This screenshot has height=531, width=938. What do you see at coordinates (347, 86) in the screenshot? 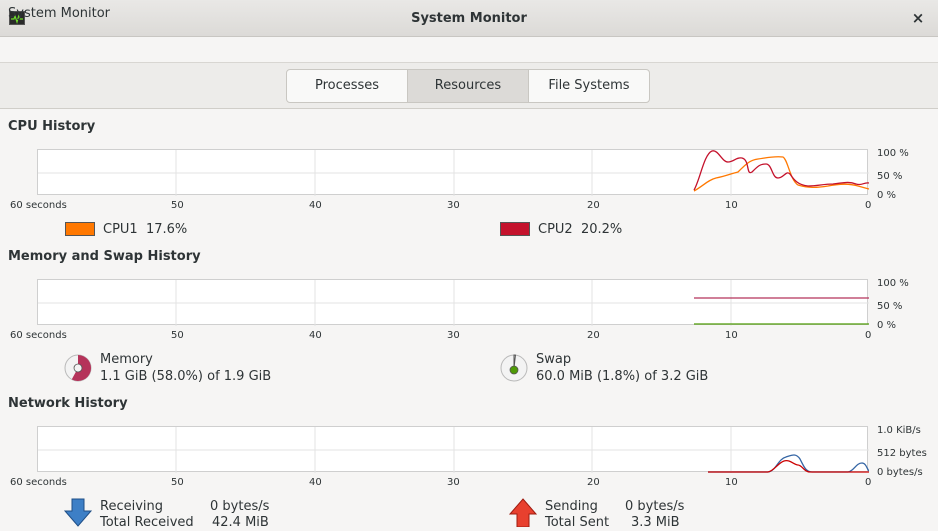
I see `tab-processes: Processes` at bounding box center [347, 86].